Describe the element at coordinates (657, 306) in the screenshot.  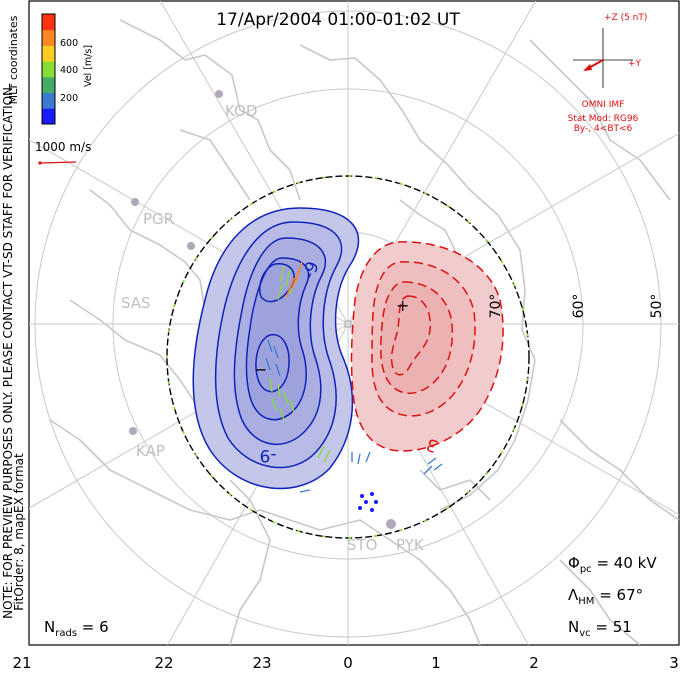
I see `latitude-label-50: 50°` at that location.